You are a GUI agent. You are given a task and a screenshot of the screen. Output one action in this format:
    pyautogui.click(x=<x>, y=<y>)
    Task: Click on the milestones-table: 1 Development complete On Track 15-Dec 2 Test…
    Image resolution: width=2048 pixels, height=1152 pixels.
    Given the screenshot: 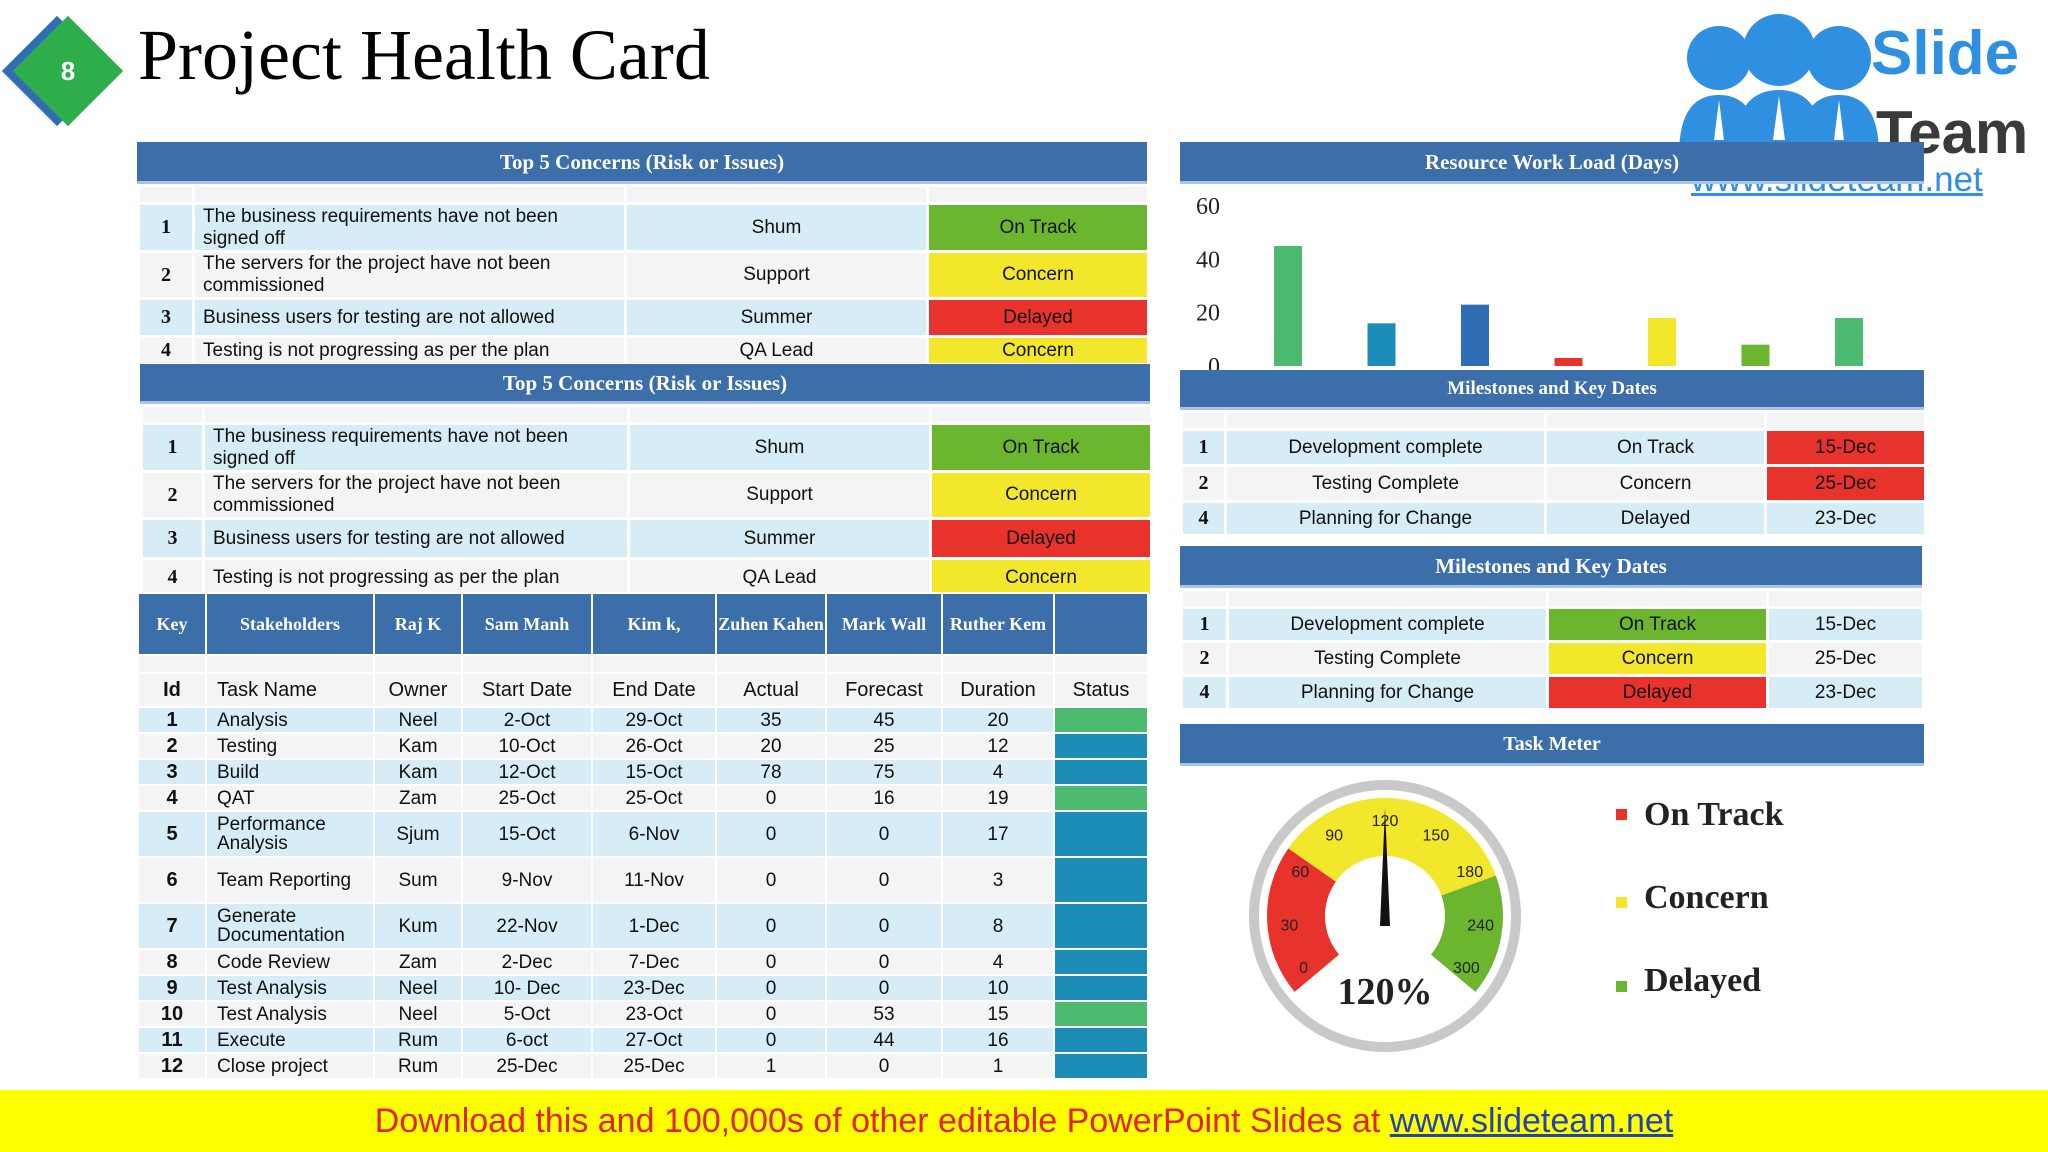 What is the action you would take?
    pyautogui.click(x=1553, y=473)
    